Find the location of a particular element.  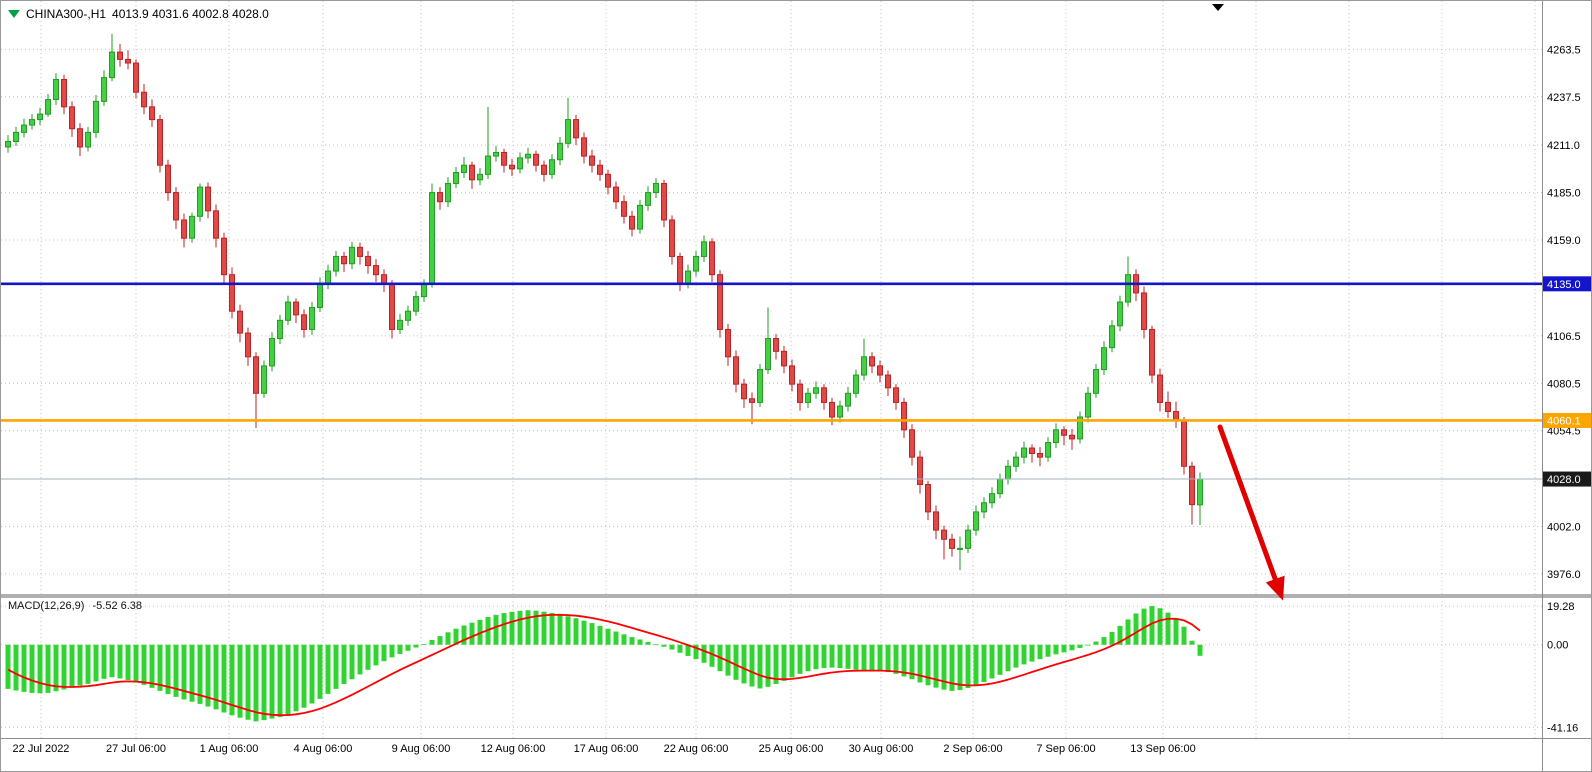

price-tick-label: 4106.5 is located at coordinates (1564, 337).